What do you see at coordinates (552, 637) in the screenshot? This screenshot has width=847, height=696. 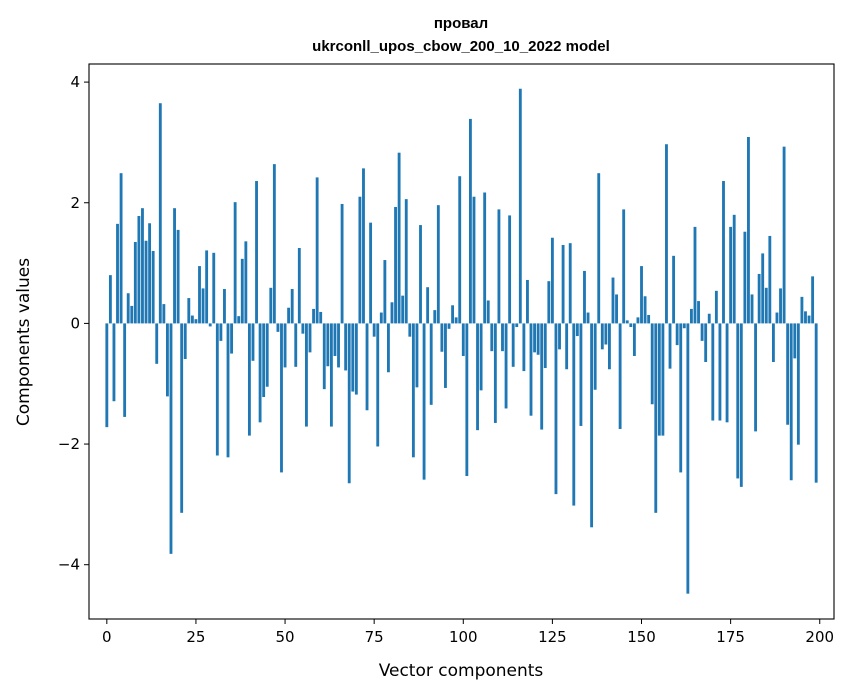 I see `x-tick-label: 125` at bounding box center [552, 637].